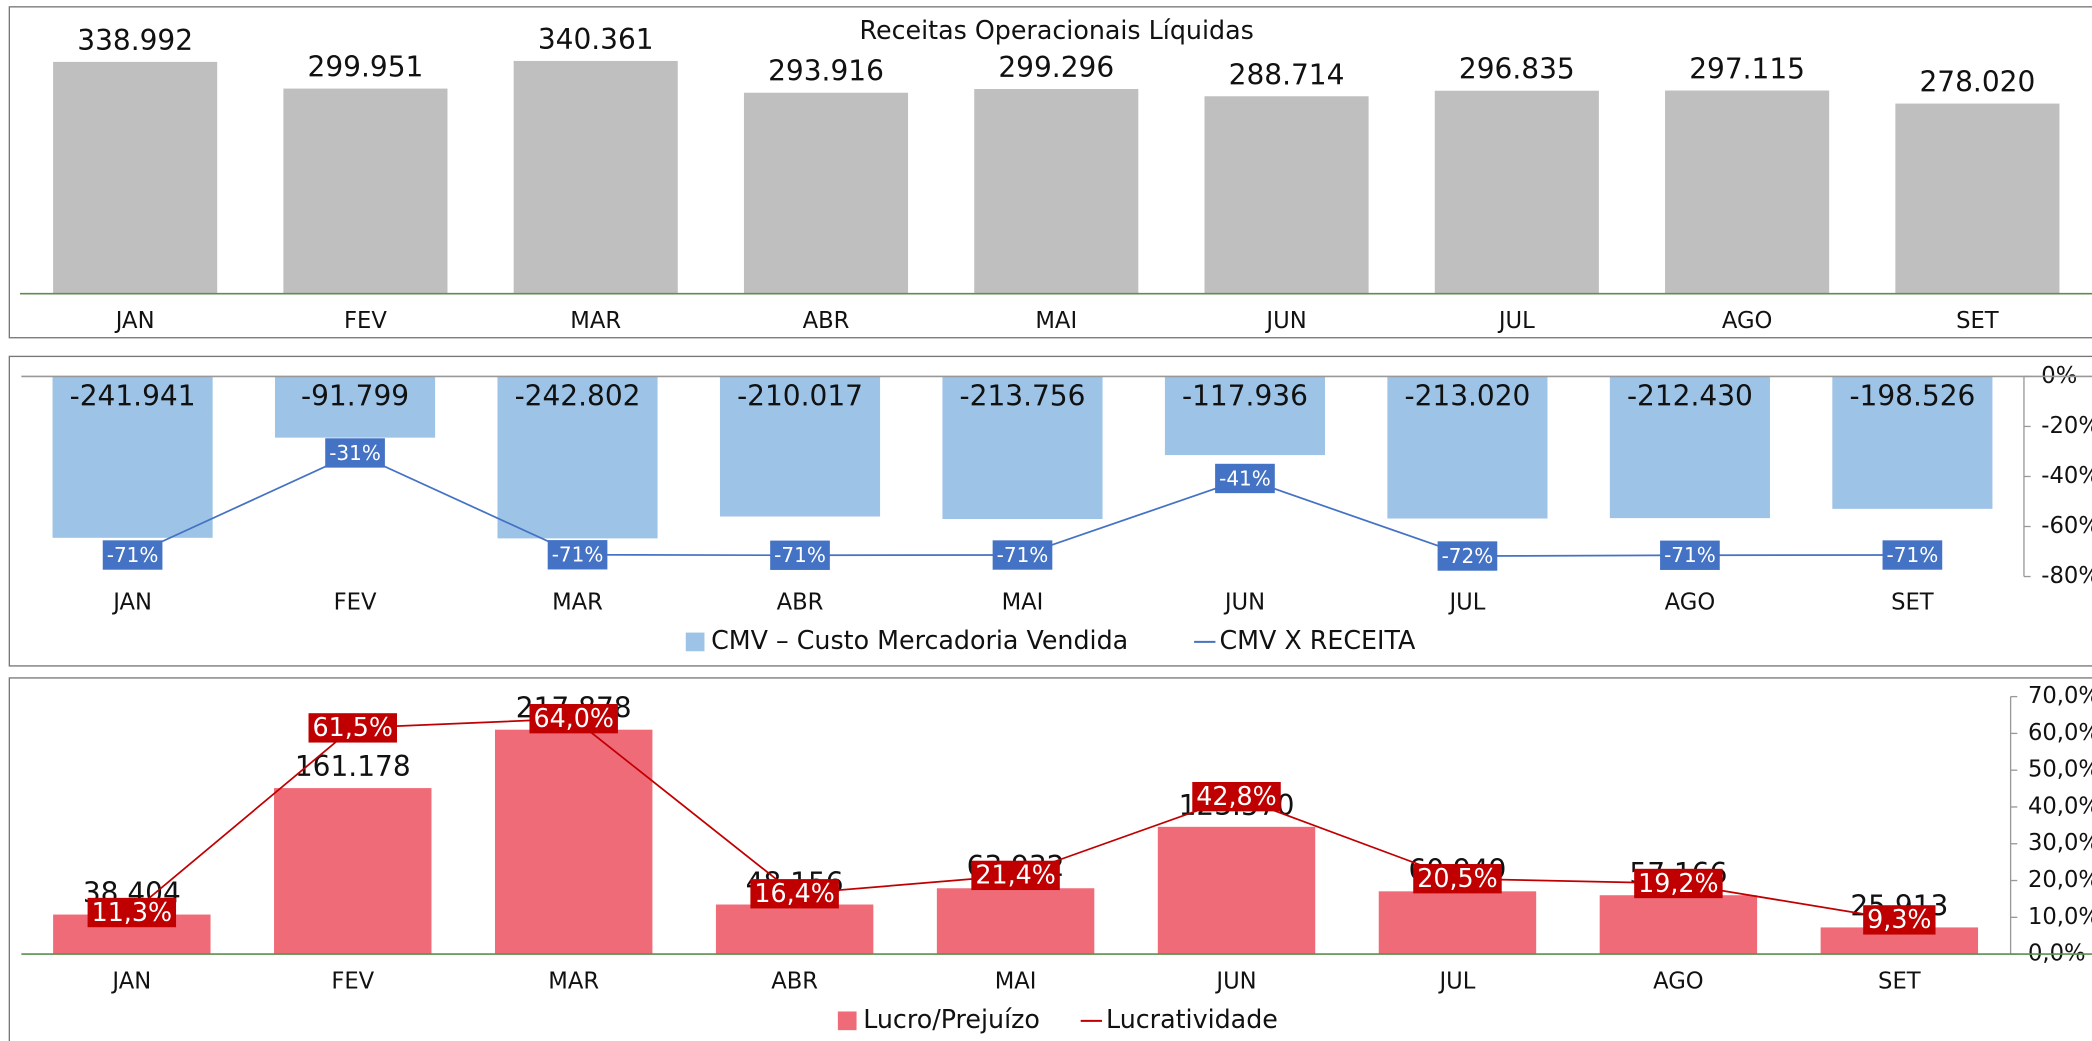 This screenshot has width=2092, height=1041. I want to click on data-label: -213.020, so click(1467, 396).